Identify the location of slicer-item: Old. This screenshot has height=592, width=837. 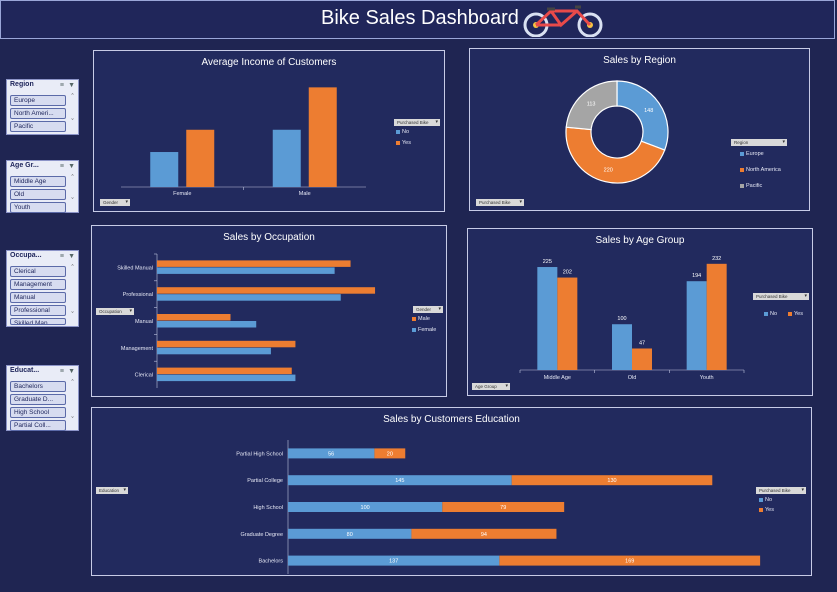
(38, 194).